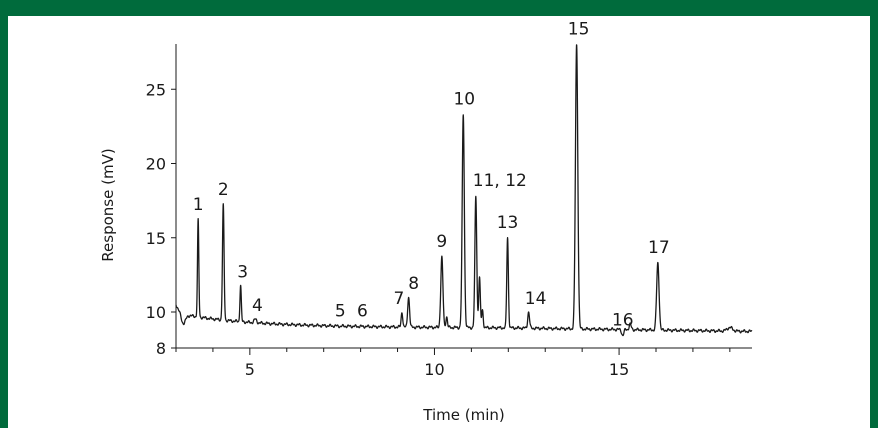  I want to click on peak-label: 4, so click(257, 306).